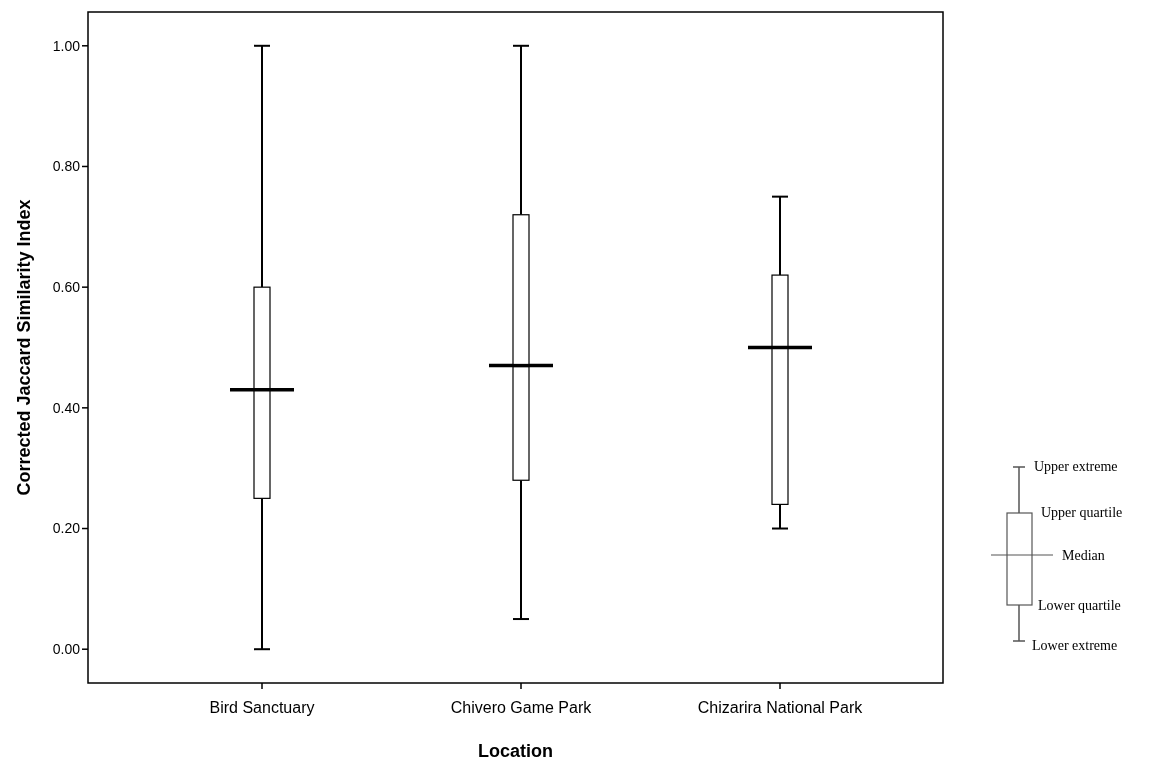 The height and width of the screenshot is (762, 1153). What do you see at coordinates (66, 407) in the screenshot?
I see `y-tick-label: 0.40` at bounding box center [66, 407].